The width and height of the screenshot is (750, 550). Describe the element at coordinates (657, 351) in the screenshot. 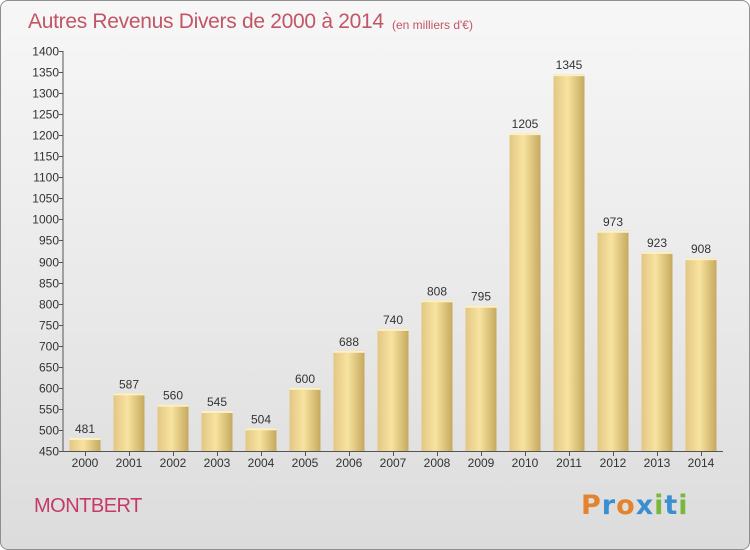

I see `bar-2013` at that location.